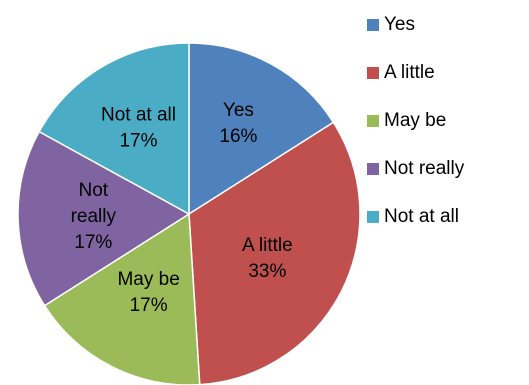 Image resolution: width=529 pixels, height=385 pixels. Describe the element at coordinates (424, 168) in the screenshot. I see `legend-label-not-really: Not really` at that location.